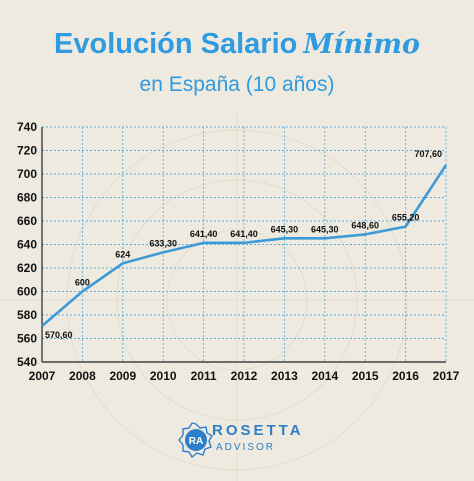 The image size is (474, 481). I want to click on x-tick-label: 2015, so click(365, 376).